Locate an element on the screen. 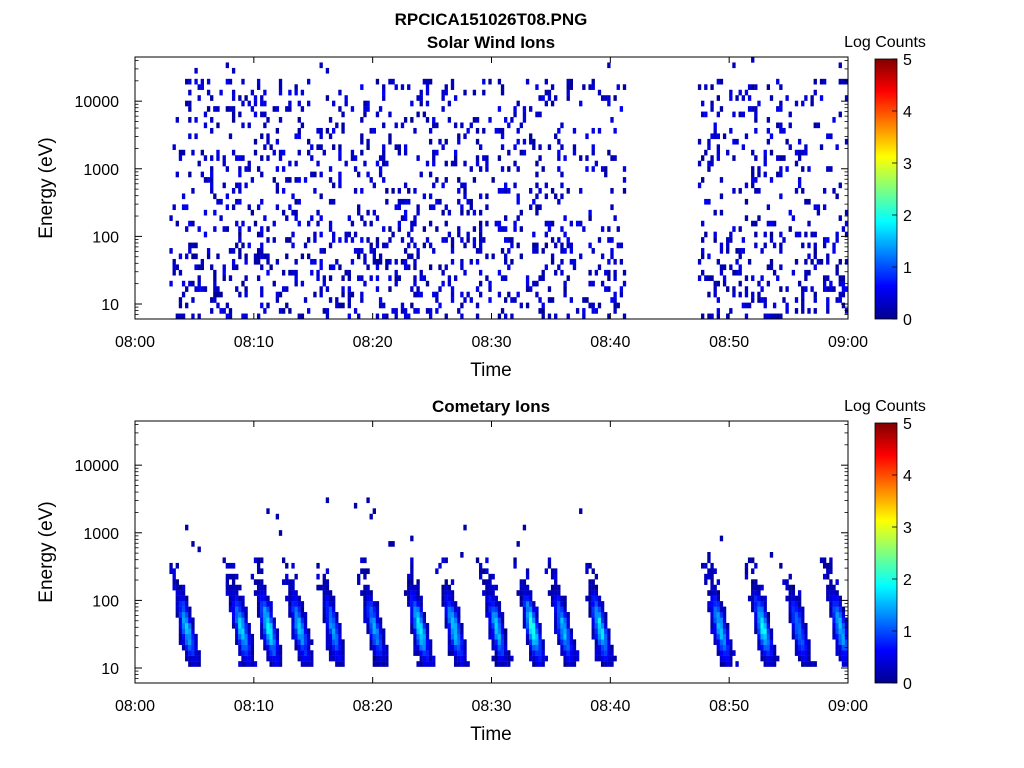 The image size is (1024, 768). colorbar is located at coordinates (886, 189).